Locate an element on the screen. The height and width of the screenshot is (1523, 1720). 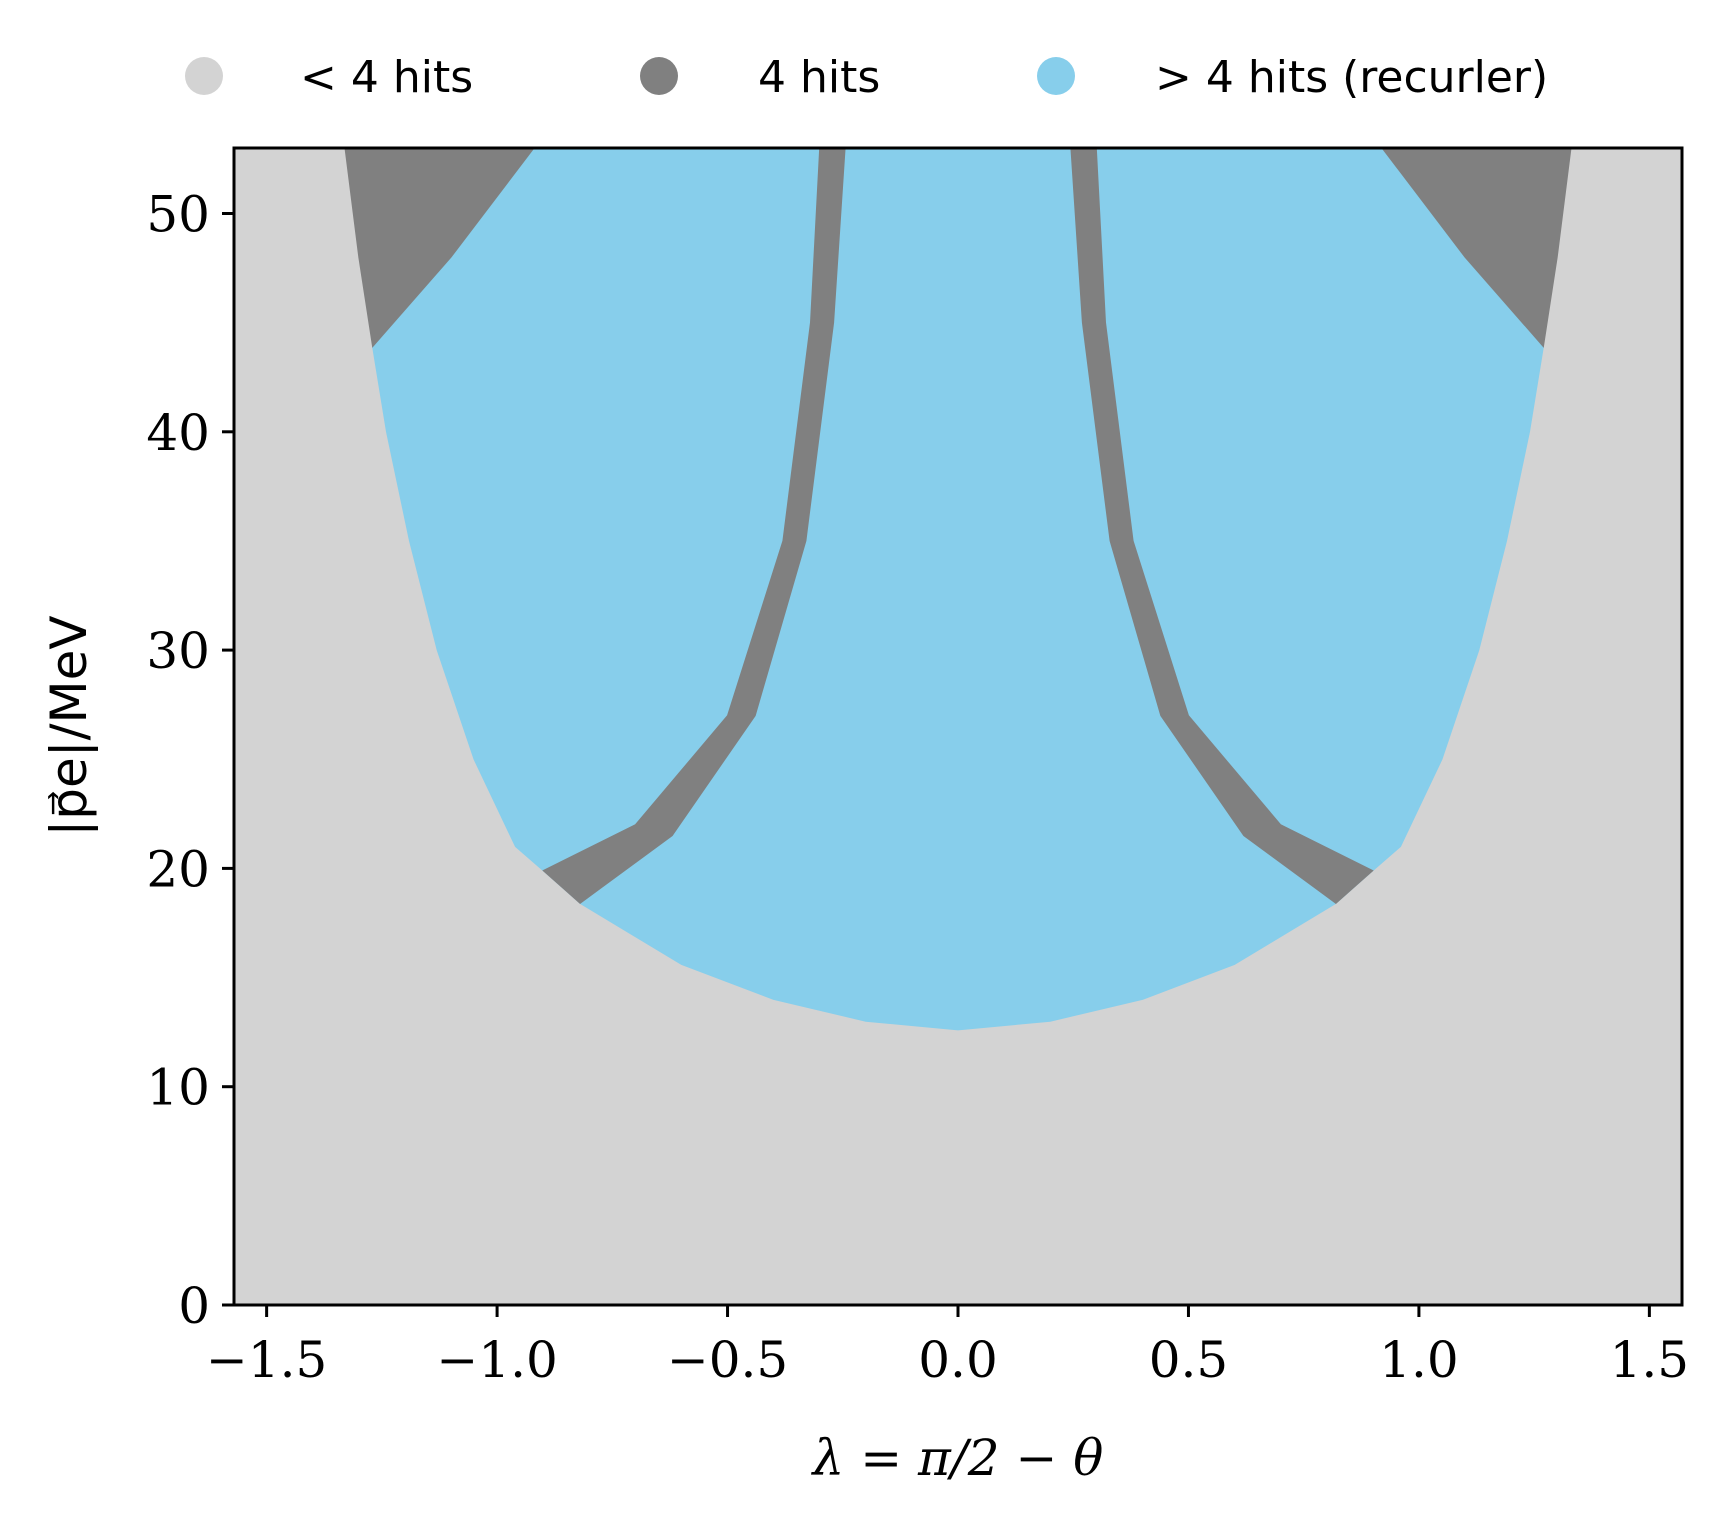
y-tick-label: 50 is located at coordinates (178, 214).